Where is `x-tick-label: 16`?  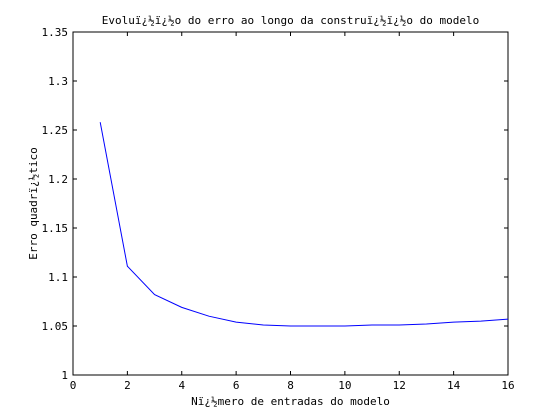
x-tick-label: 16 is located at coordinates (507, 385).